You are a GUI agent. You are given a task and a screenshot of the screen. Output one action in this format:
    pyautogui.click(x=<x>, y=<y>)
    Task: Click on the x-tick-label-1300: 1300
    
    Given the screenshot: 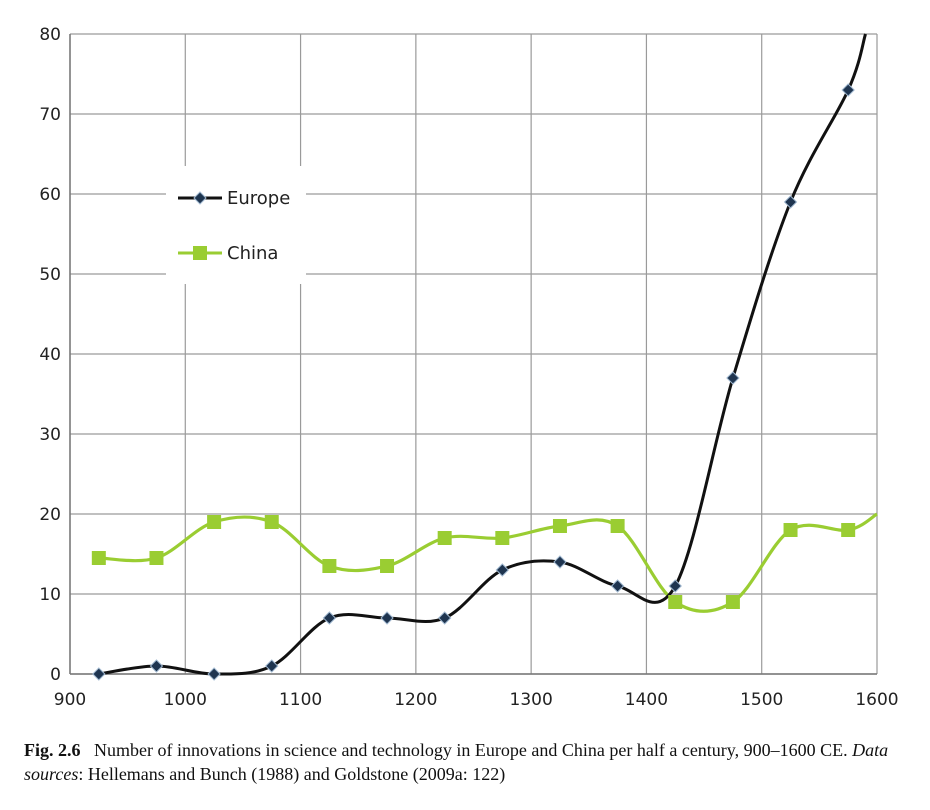 What is the action you would take?
    pyautogui.click(x=531, y=700)
    